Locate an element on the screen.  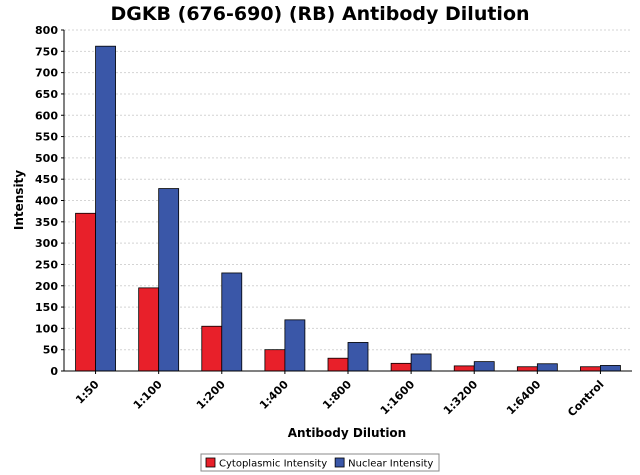
x-tick-label: 1:1600 is located at coordinates (398, 398).